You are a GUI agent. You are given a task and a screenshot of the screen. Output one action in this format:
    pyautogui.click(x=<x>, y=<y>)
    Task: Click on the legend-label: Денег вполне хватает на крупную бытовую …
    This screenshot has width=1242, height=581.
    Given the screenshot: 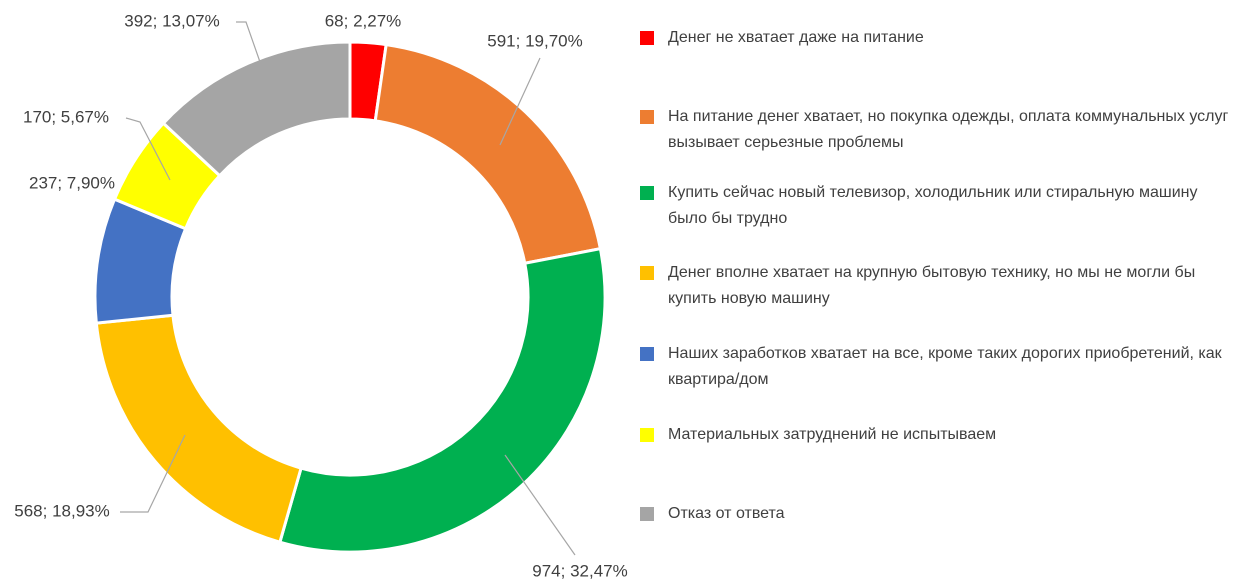 What is the action you would take?
    pyautogui.click(x=932, y=285)
    